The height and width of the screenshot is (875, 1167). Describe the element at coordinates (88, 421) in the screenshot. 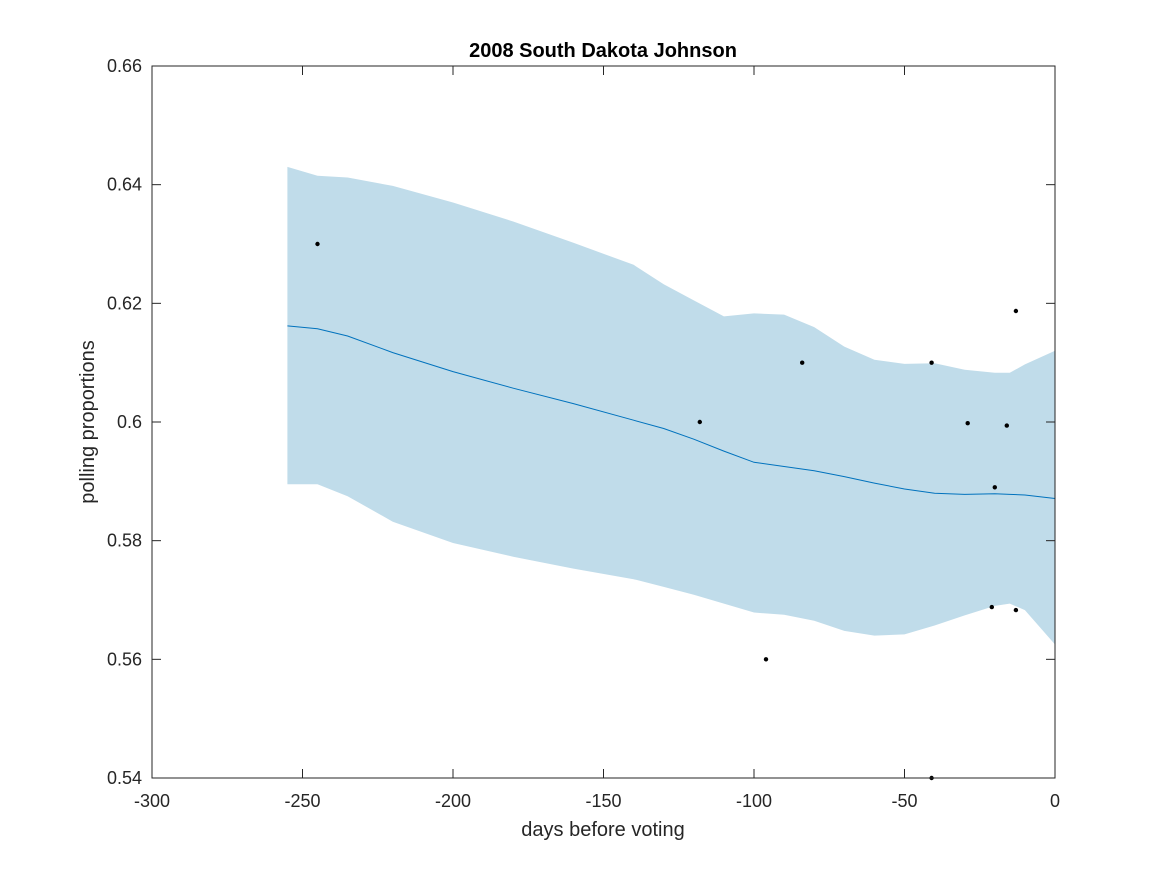

I see `y-axis-label: polling proportions` at that location.